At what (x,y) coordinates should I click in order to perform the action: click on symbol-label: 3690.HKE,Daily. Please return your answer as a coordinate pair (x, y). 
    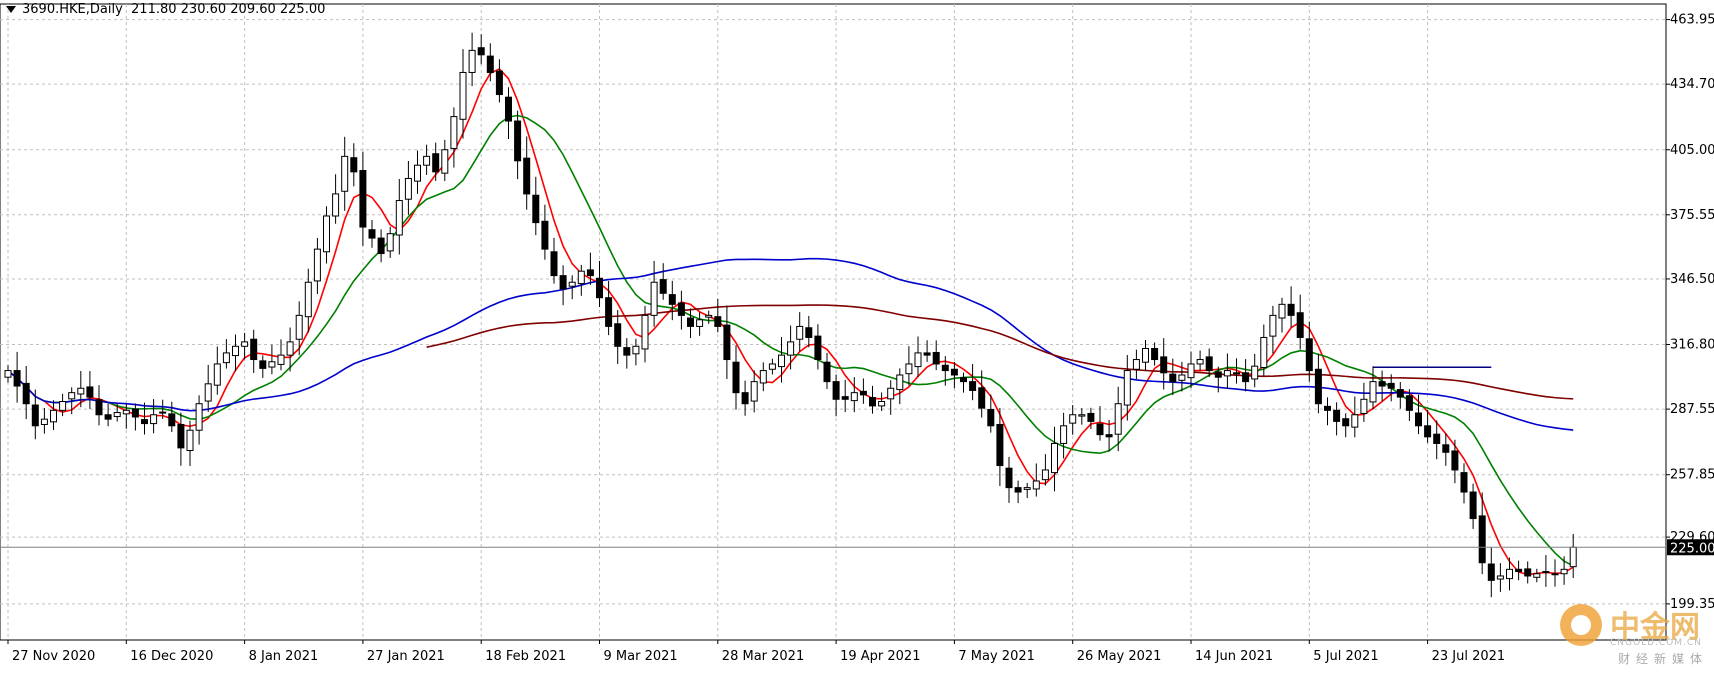
    Looking at the image, I should click on (72, 9).